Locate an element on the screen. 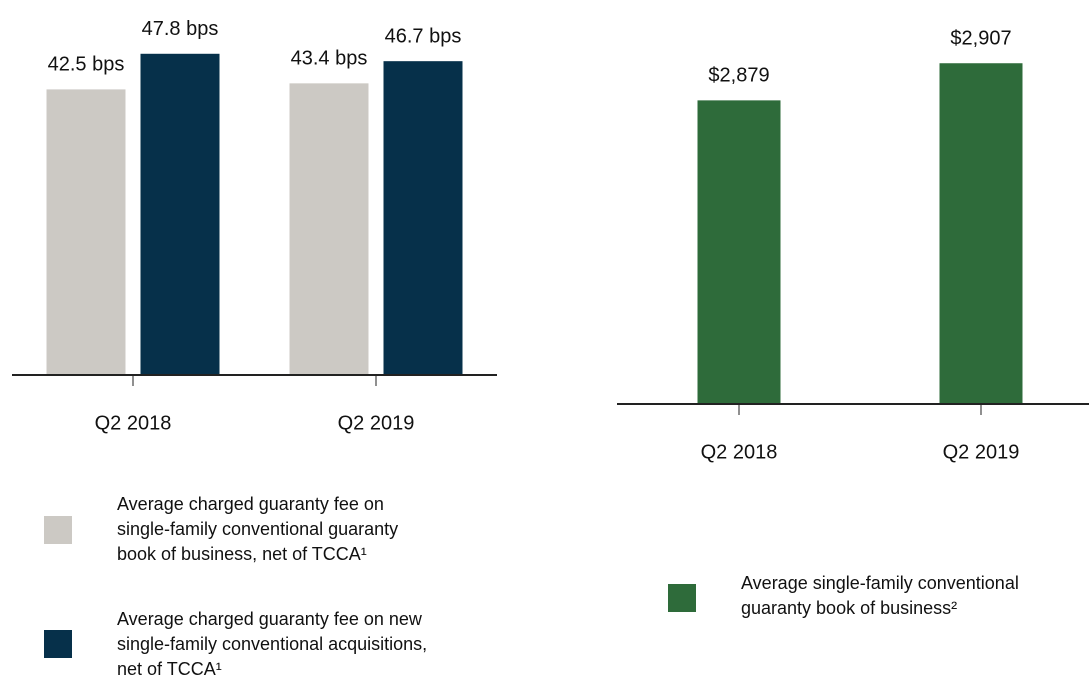 The width and height of the screenshot is (1089, 682). value-label: $2,907 is located at coordinates (980, 39).